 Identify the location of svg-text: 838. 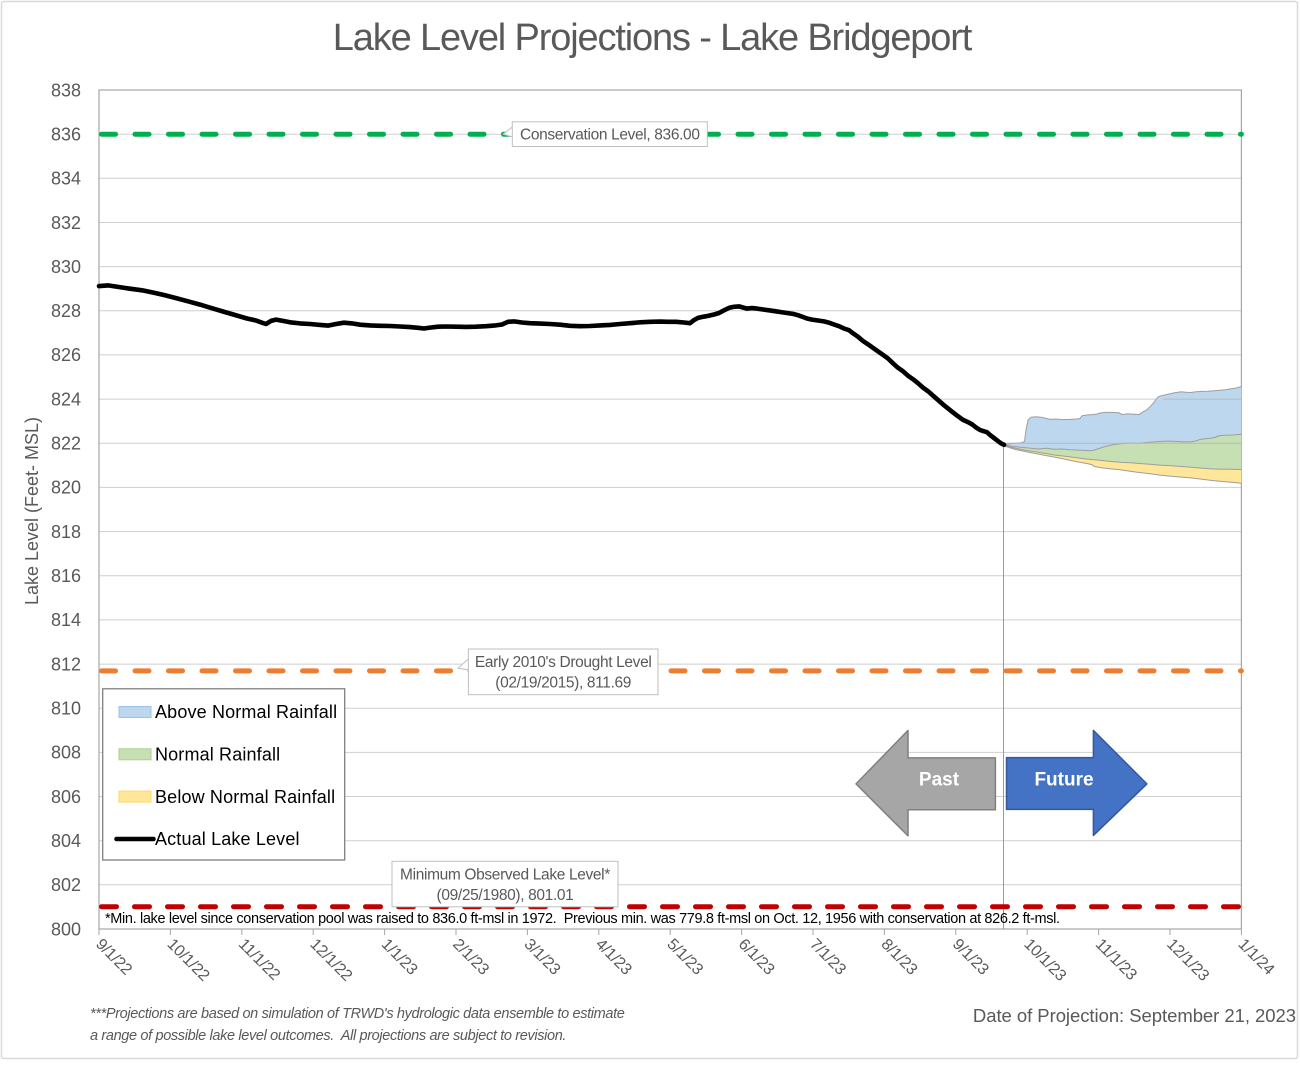
(66, 90).